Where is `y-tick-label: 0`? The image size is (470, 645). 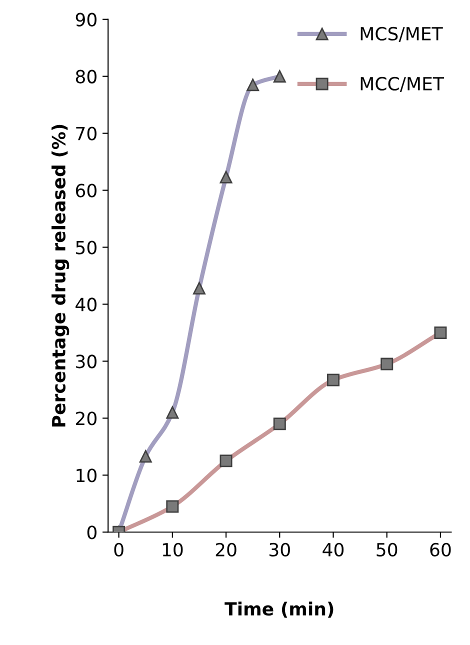 y-tick-label: 0 is located at coordinates (91, 533).